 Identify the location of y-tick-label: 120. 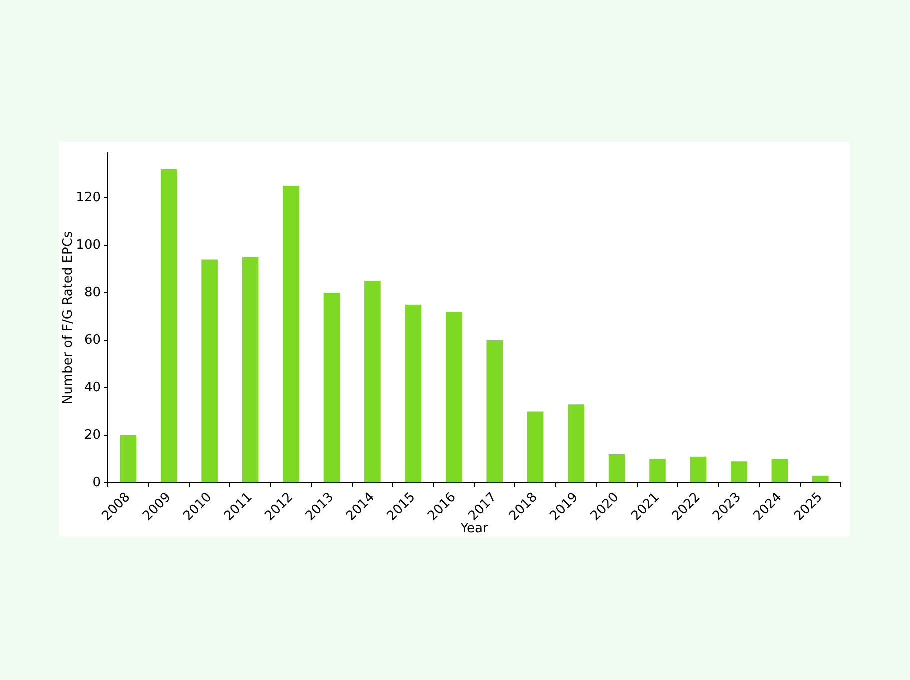
(88, 198).